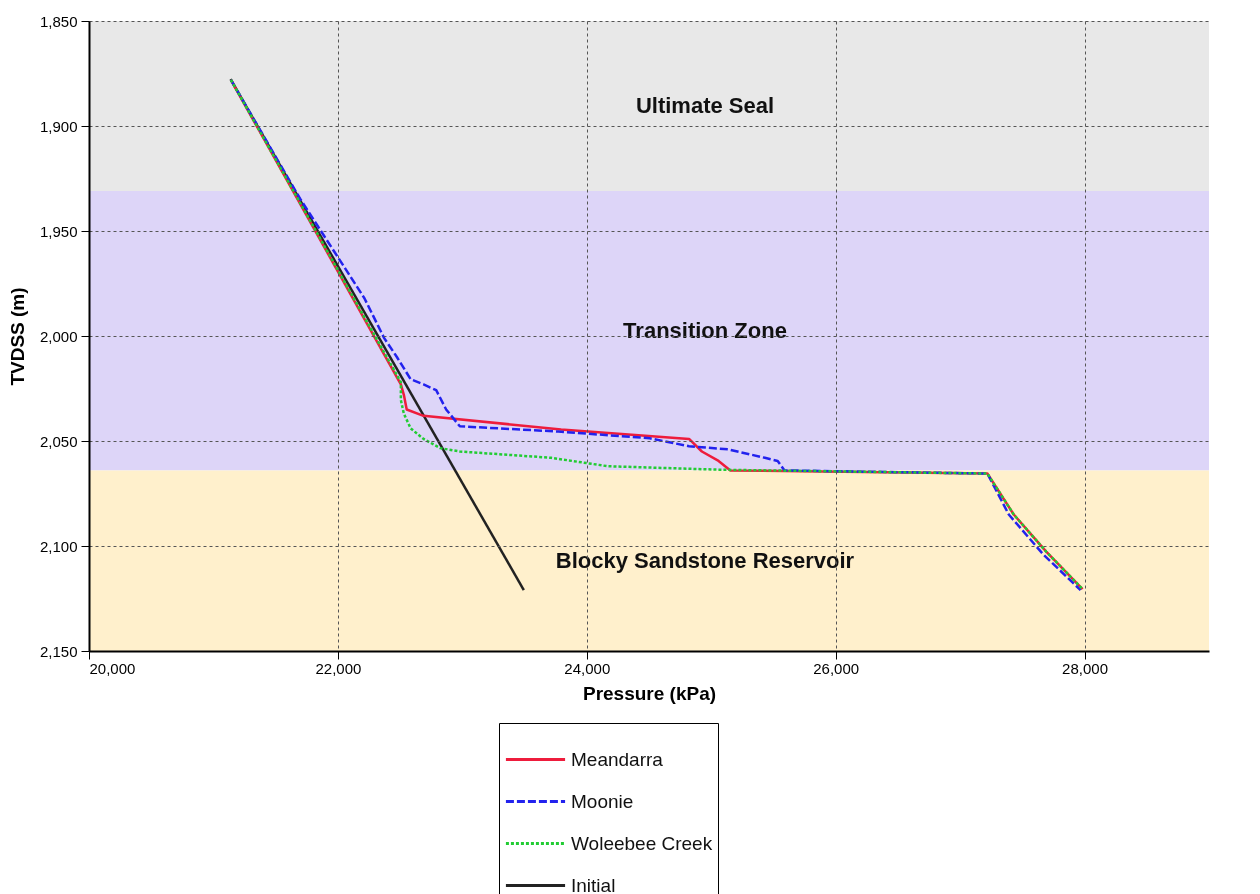  Describe the element at coordinates (705, 106) in the screenshot. I see `band-label: Ultimate Seal` at that location.